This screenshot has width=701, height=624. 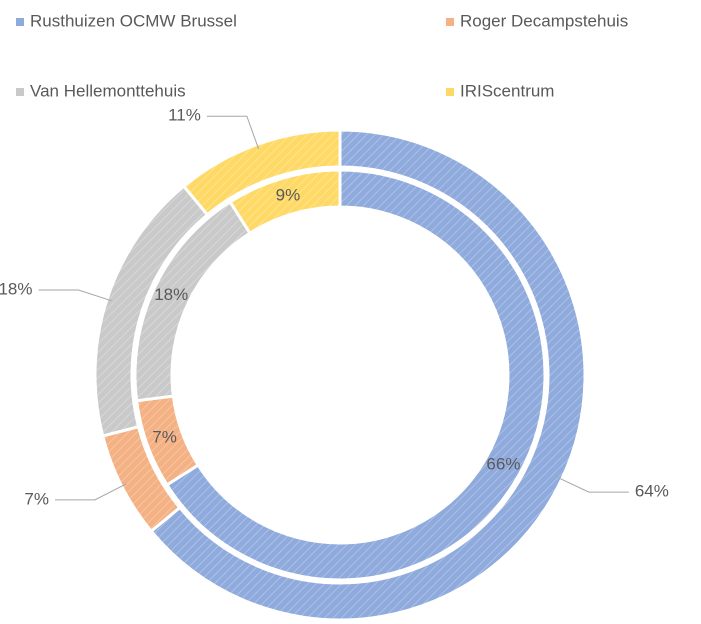 What do you see at coordinates (544, 20) in the screenshot?
I see `legend-label: Roger Decampstehuis` at bounding box center [544, 20].